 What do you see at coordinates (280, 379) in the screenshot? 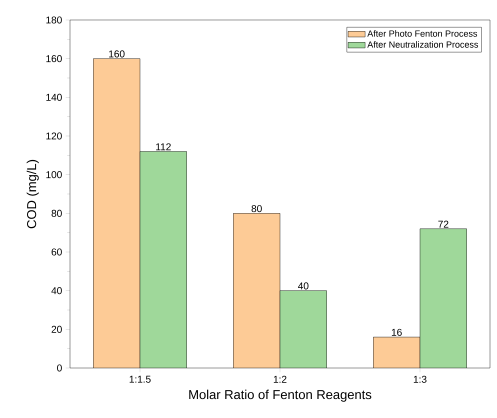
I see `x-tick-label: 1:2` at bounding box center [280, 379].